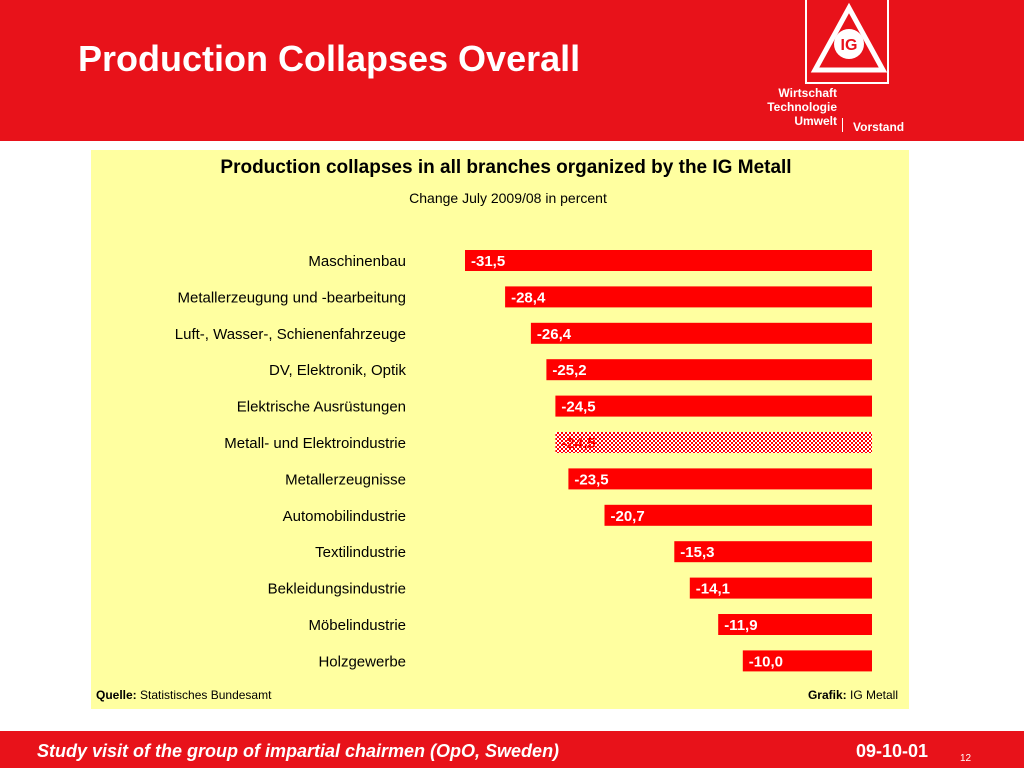 This screenshot has height=768, width=1024. I want to click on dept-line-2: Technologie, so click(802, 107).